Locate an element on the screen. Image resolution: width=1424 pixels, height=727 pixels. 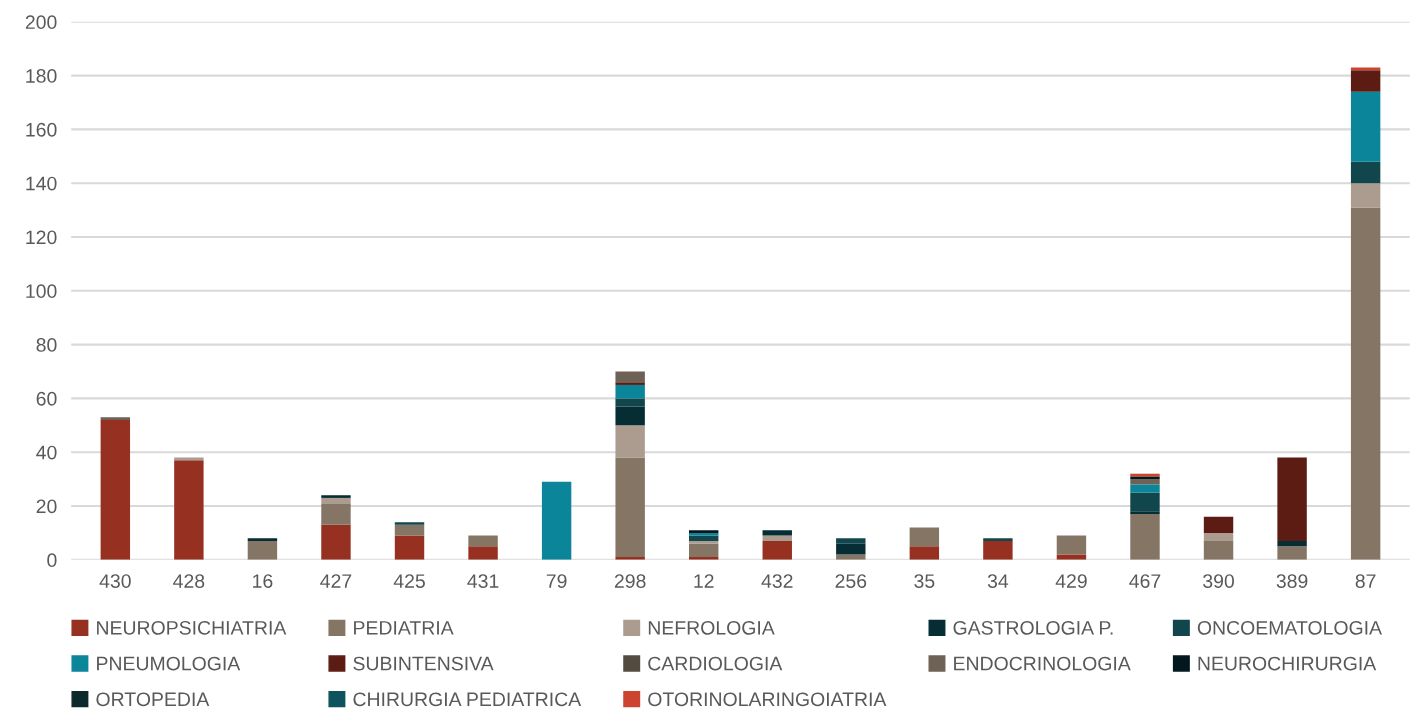
y-tick-label: 60 is located at coordinates (46, 398).